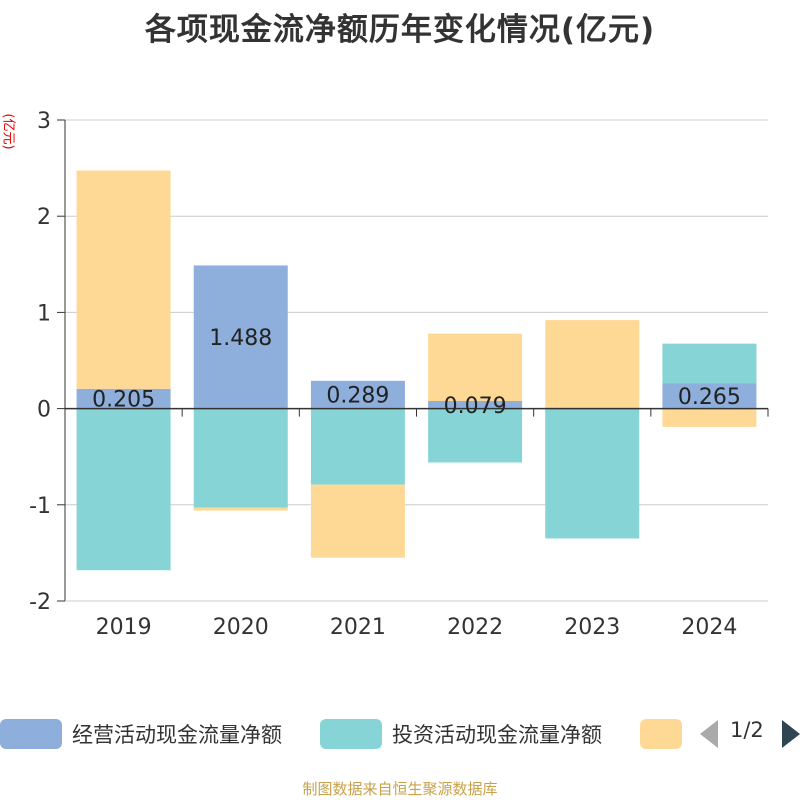 Image resolution: width=800 pixels, height=800 pixels. I want to click on y-tick-label: -2, so click(40, 602).